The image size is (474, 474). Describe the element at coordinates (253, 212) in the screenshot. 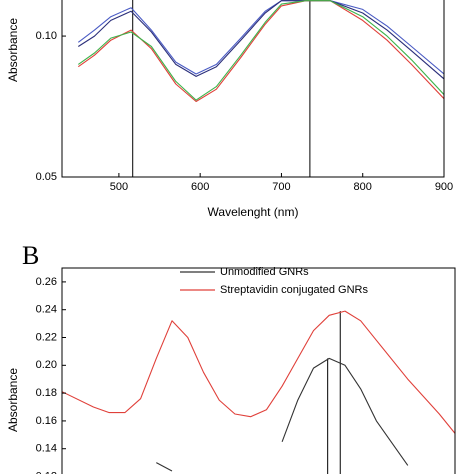

I see `x-axis-label: Wavelenght (nm)` at that location.